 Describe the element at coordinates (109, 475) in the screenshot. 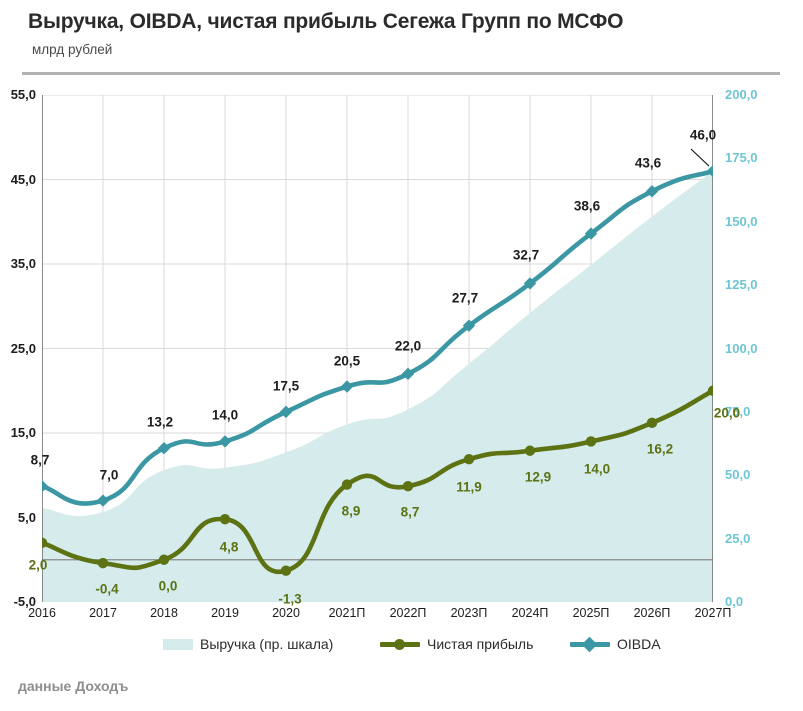

I see `oibda-data-label: 7,0` at that location.